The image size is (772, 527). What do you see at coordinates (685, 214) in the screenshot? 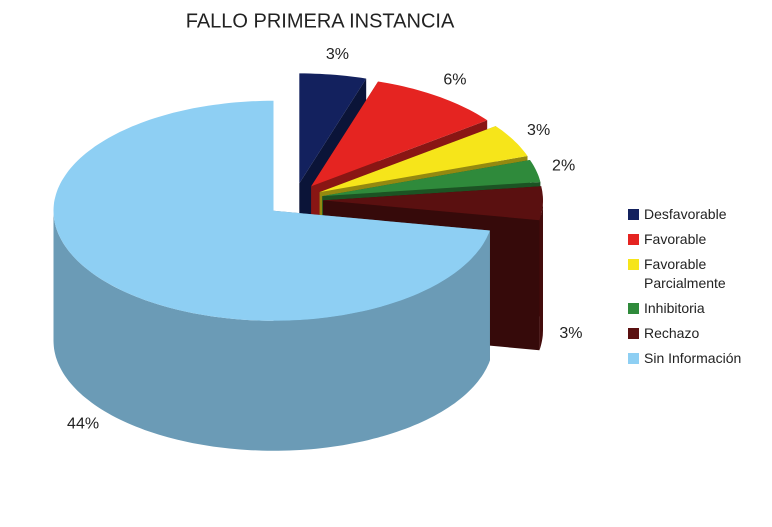
I see `legend-label: Desfavorable` at bounding box center [685, 214].